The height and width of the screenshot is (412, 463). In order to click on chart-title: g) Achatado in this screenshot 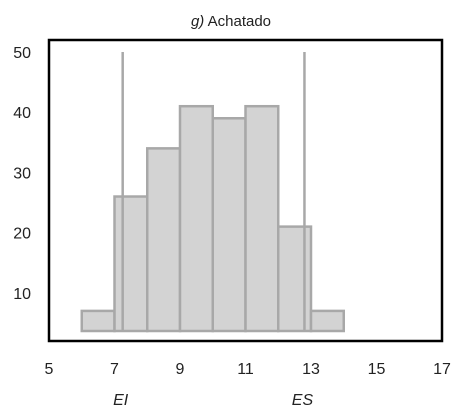, I will do `click(231, 21)`.